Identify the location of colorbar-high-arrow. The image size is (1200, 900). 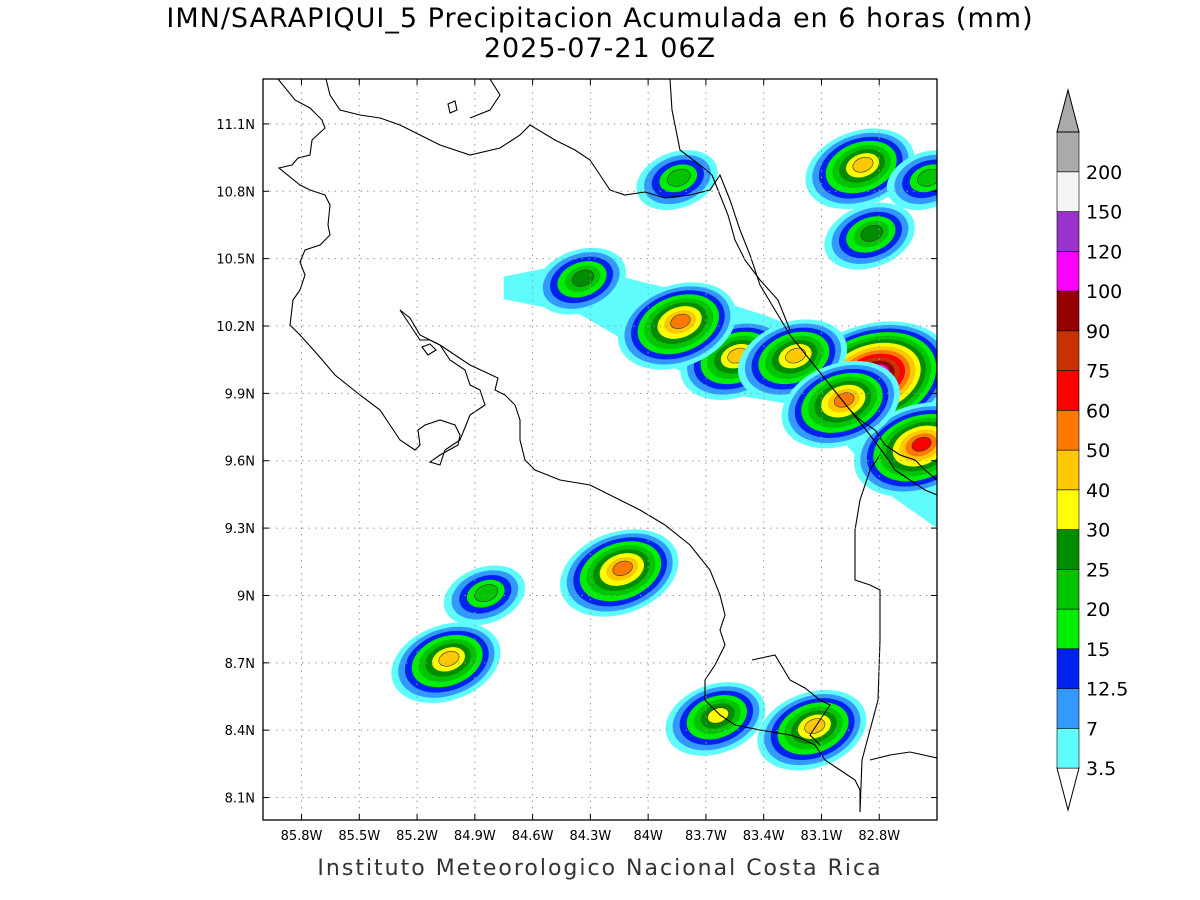
(1068, 110).